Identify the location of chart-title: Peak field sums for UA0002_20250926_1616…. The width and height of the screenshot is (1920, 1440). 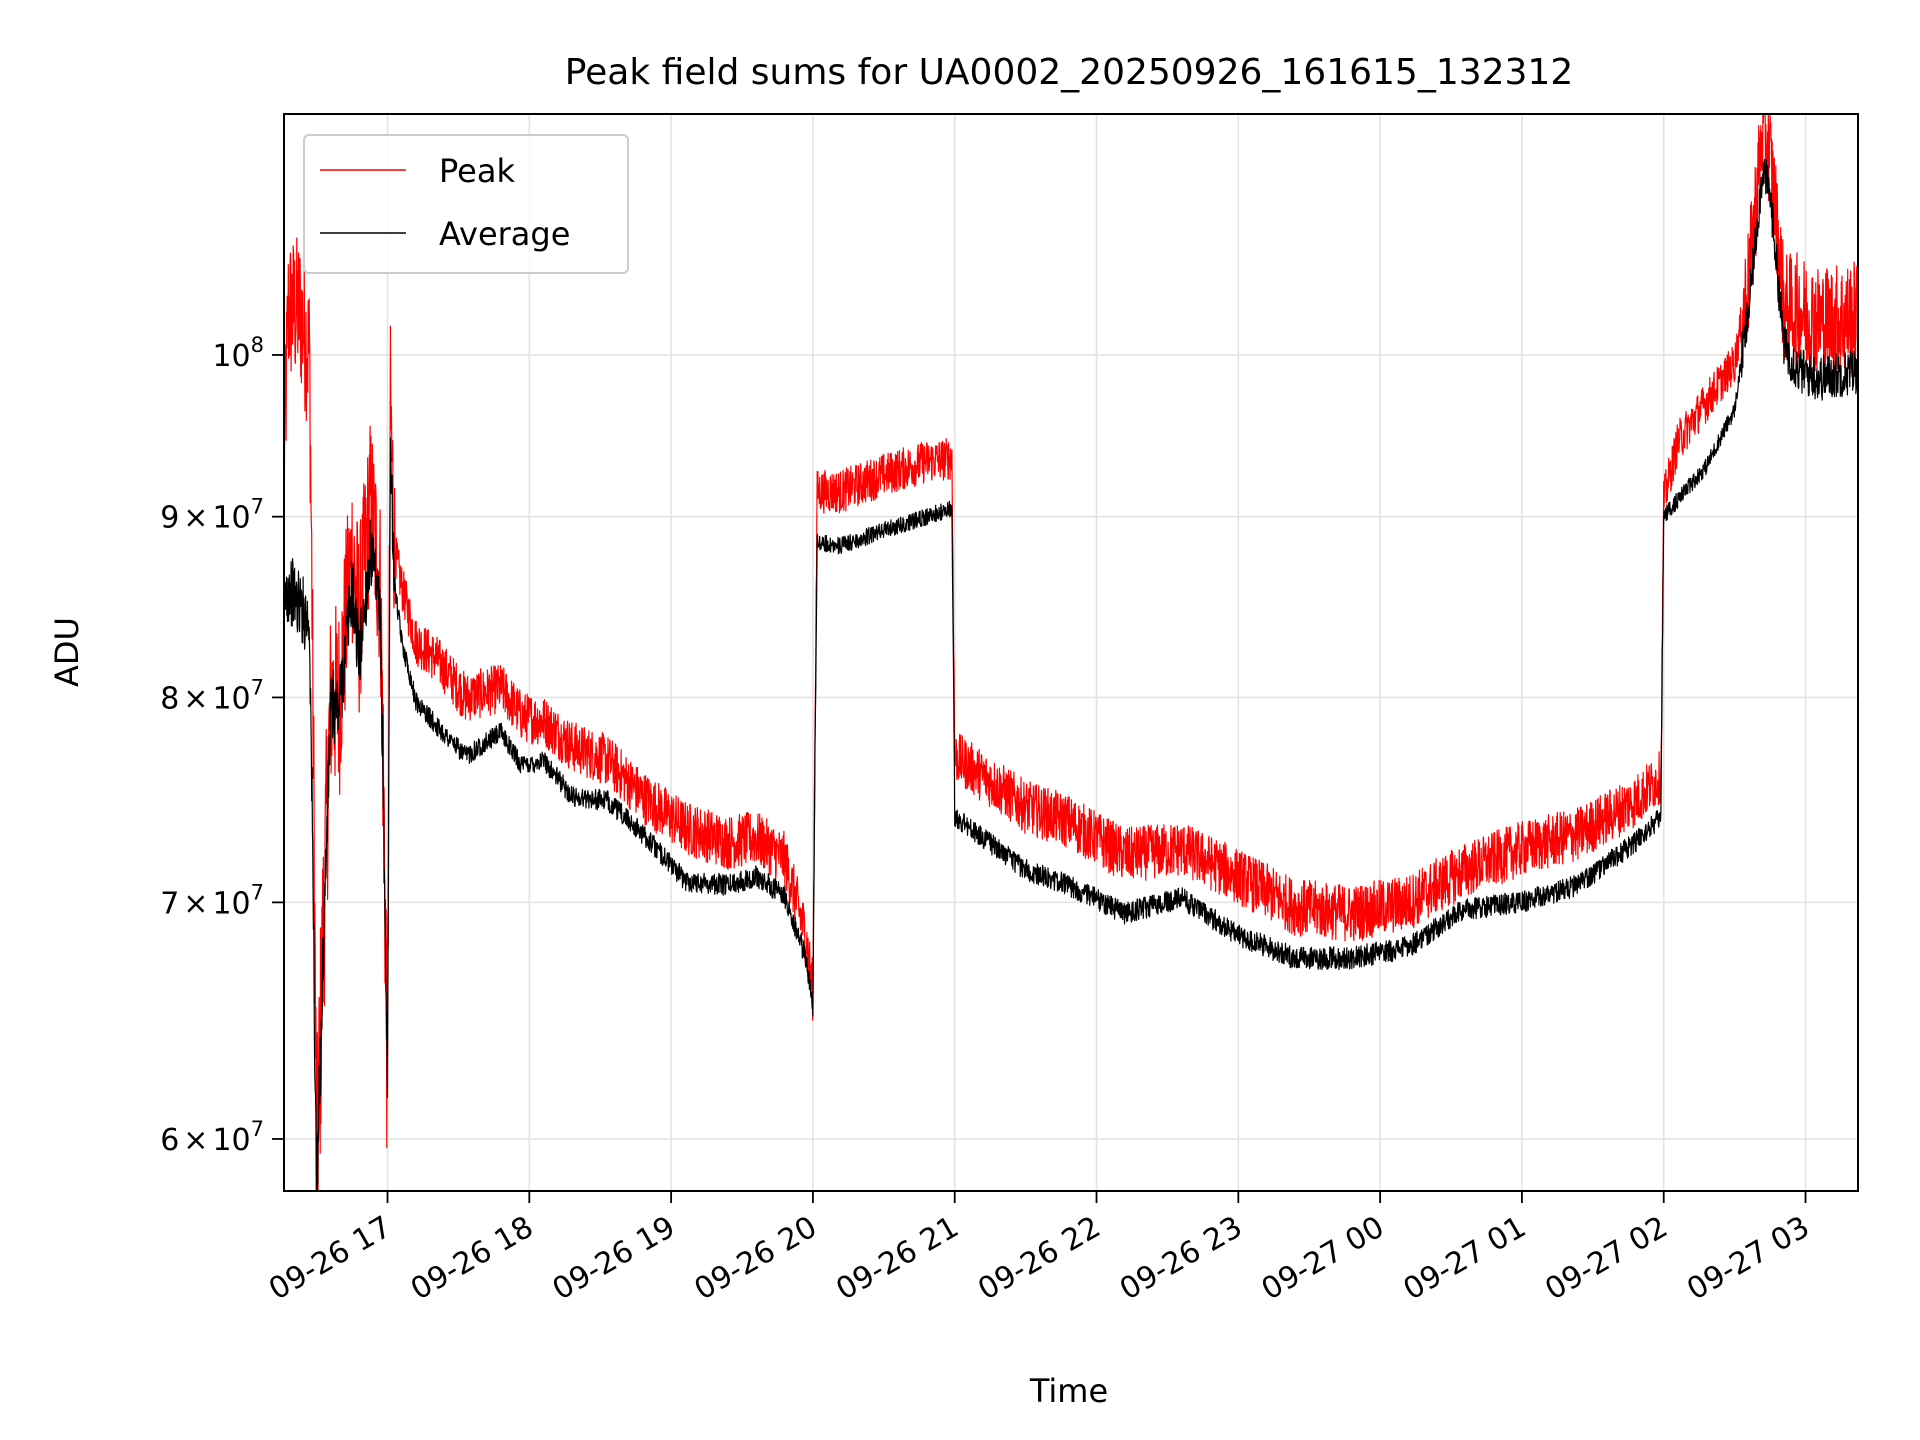
(1069, 72).